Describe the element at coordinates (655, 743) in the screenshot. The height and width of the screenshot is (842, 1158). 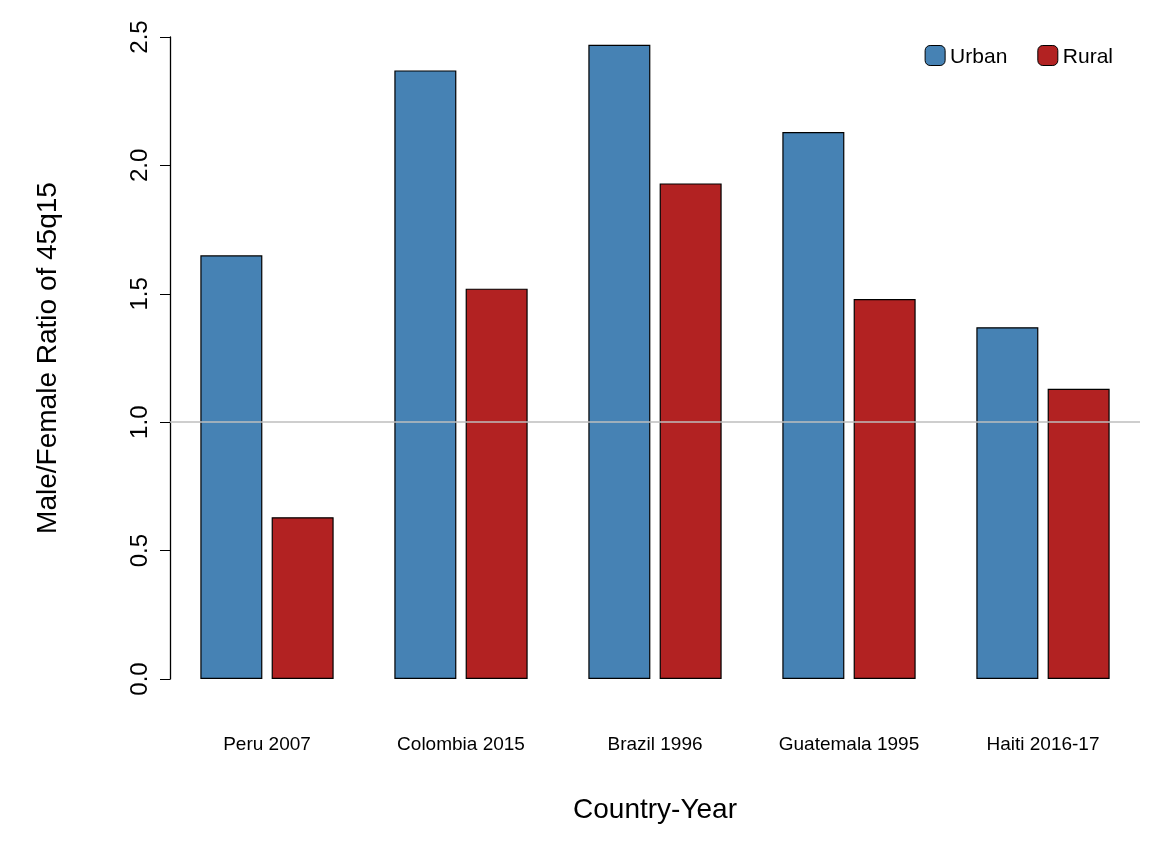
I see `x-tick-label: Brazil 1996` at that location.